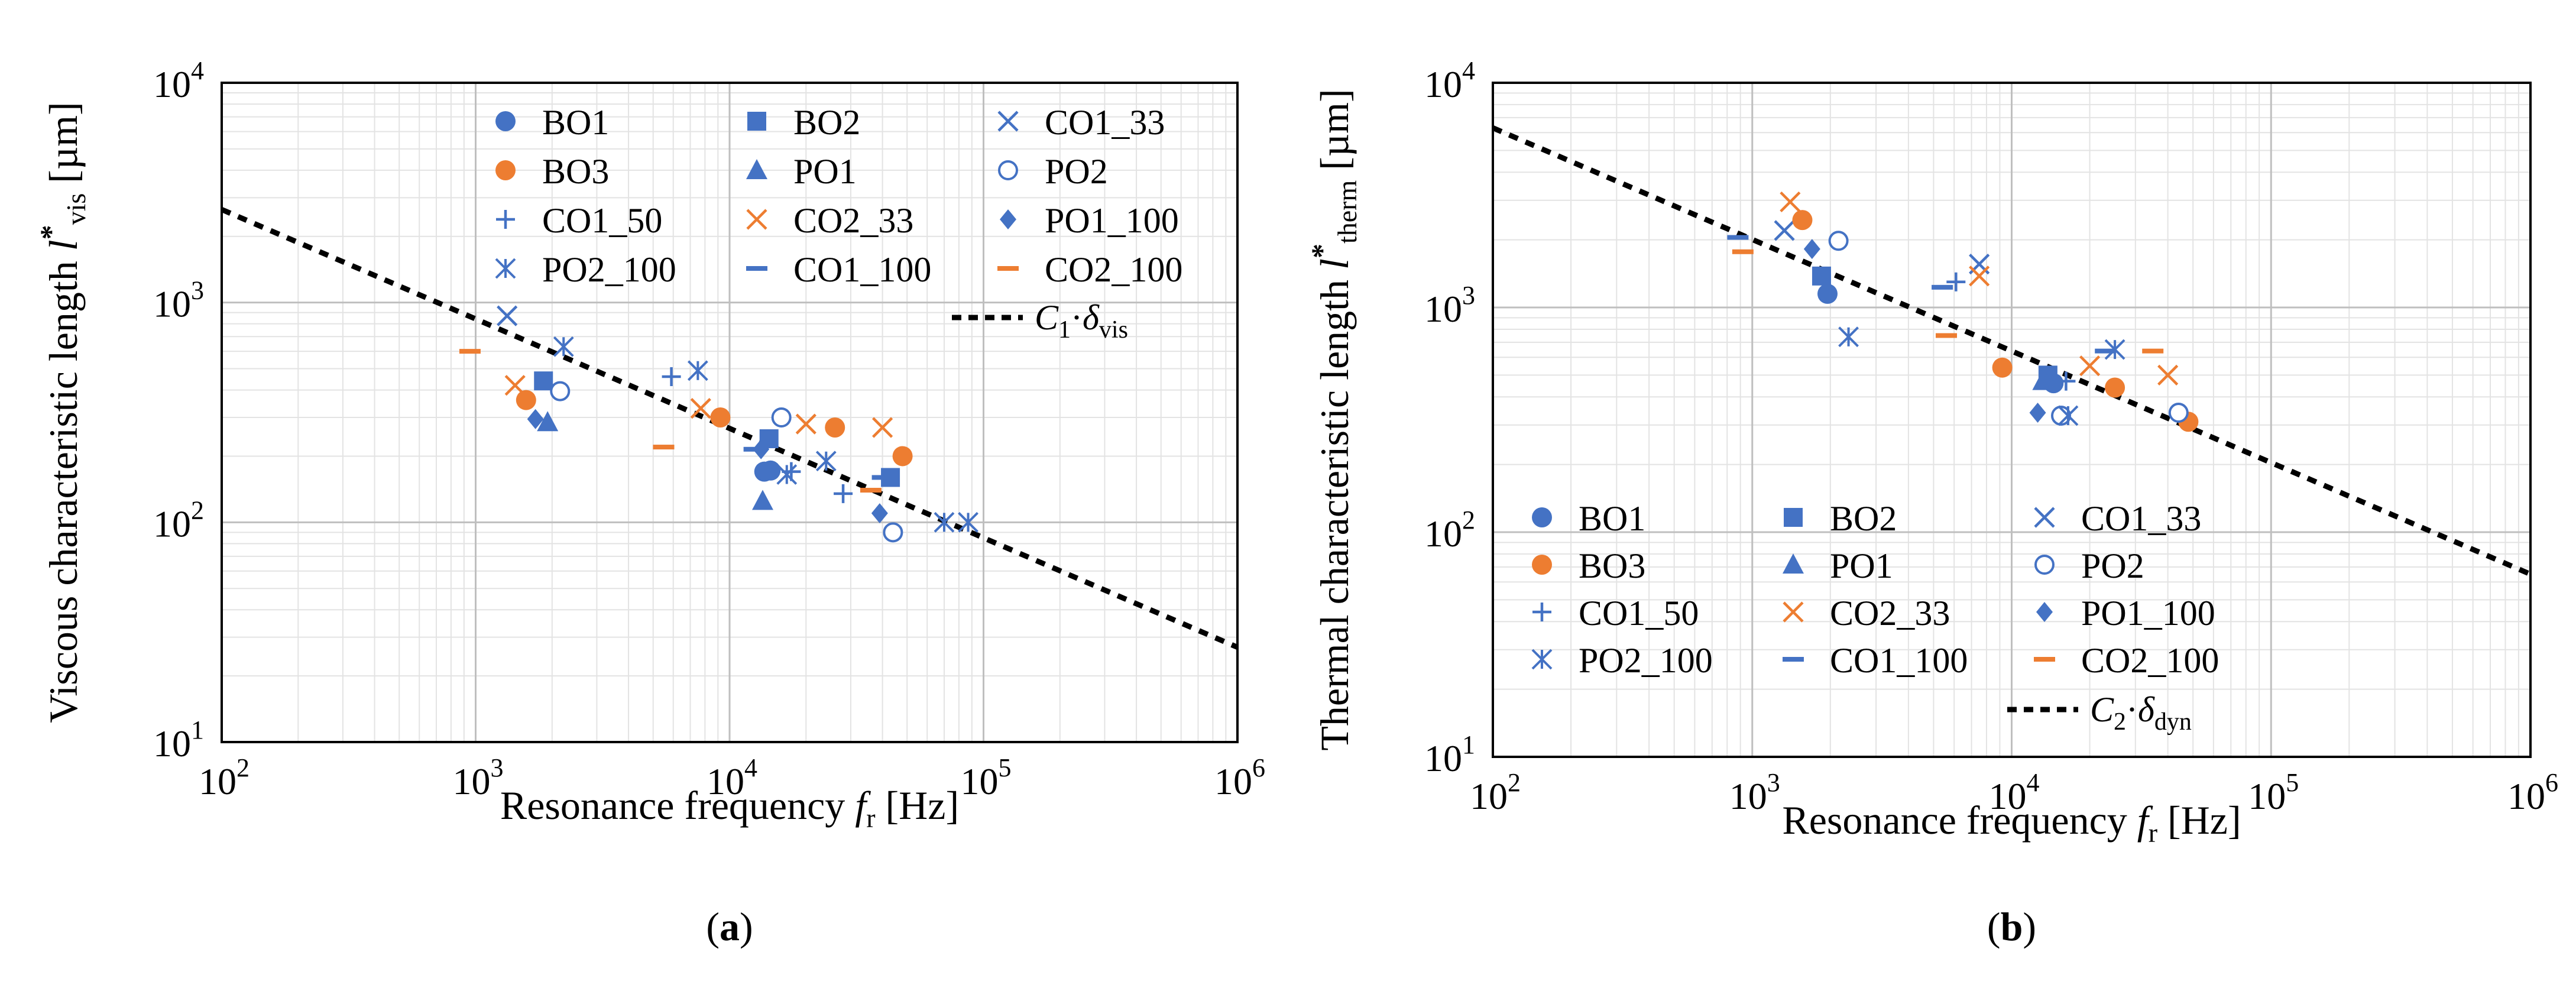 This screenshot has width=2576, height=991. What do you see at coordinates (853, 220) in the screenshot?
I see `legend-label: CO2_33` at bounding box center [853, 220].